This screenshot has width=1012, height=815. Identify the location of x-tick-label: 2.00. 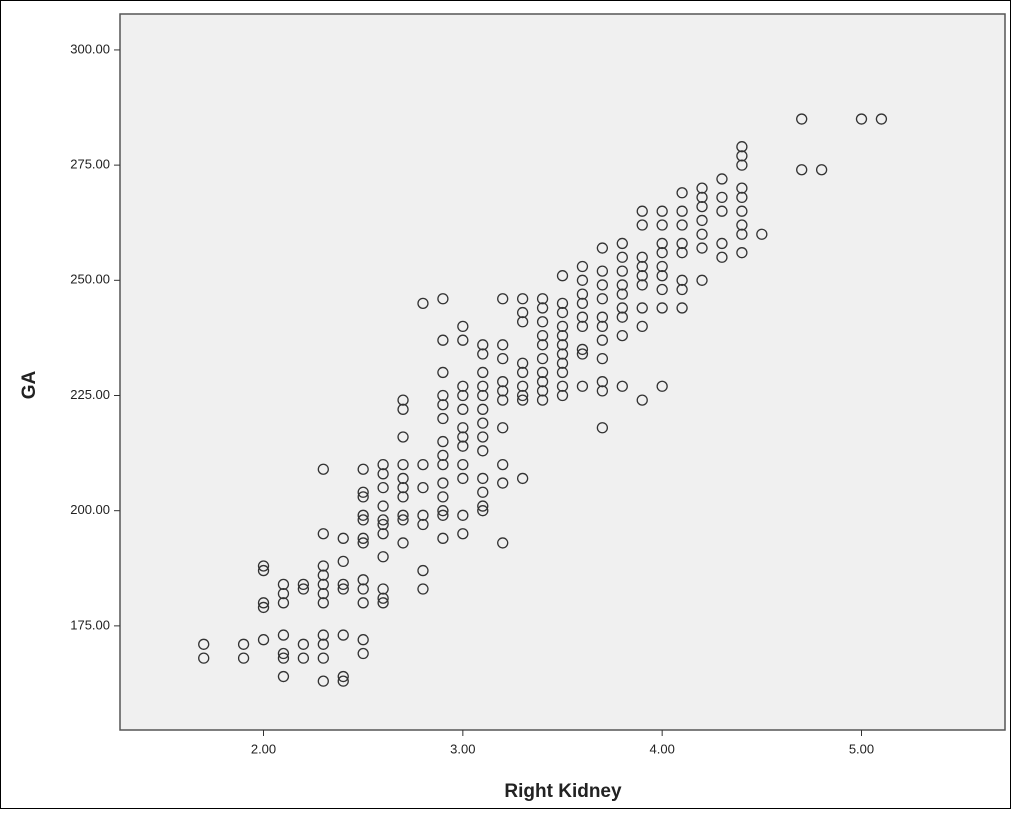
(263, 748).